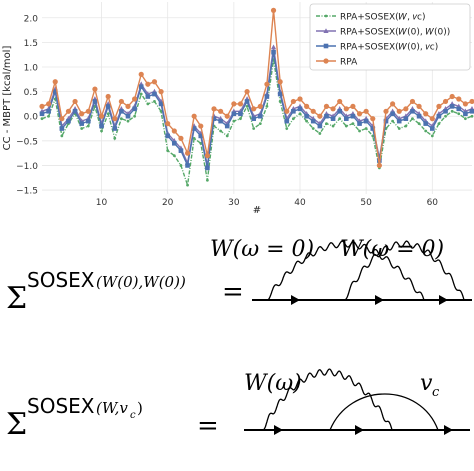  I want to click on sosex-superscript-args: (W(0),W(0)), so click(141, 282).